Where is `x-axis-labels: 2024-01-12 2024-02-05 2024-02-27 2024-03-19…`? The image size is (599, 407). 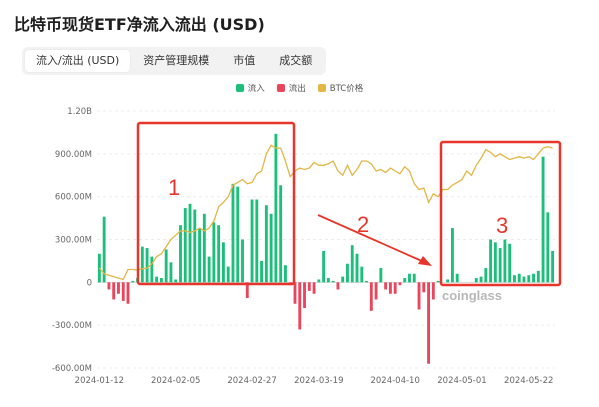
x-axis-labels: 2024-01-12 2024-02-05 2024-02-27 2024-03-19… is located at coordinates (314, 381).